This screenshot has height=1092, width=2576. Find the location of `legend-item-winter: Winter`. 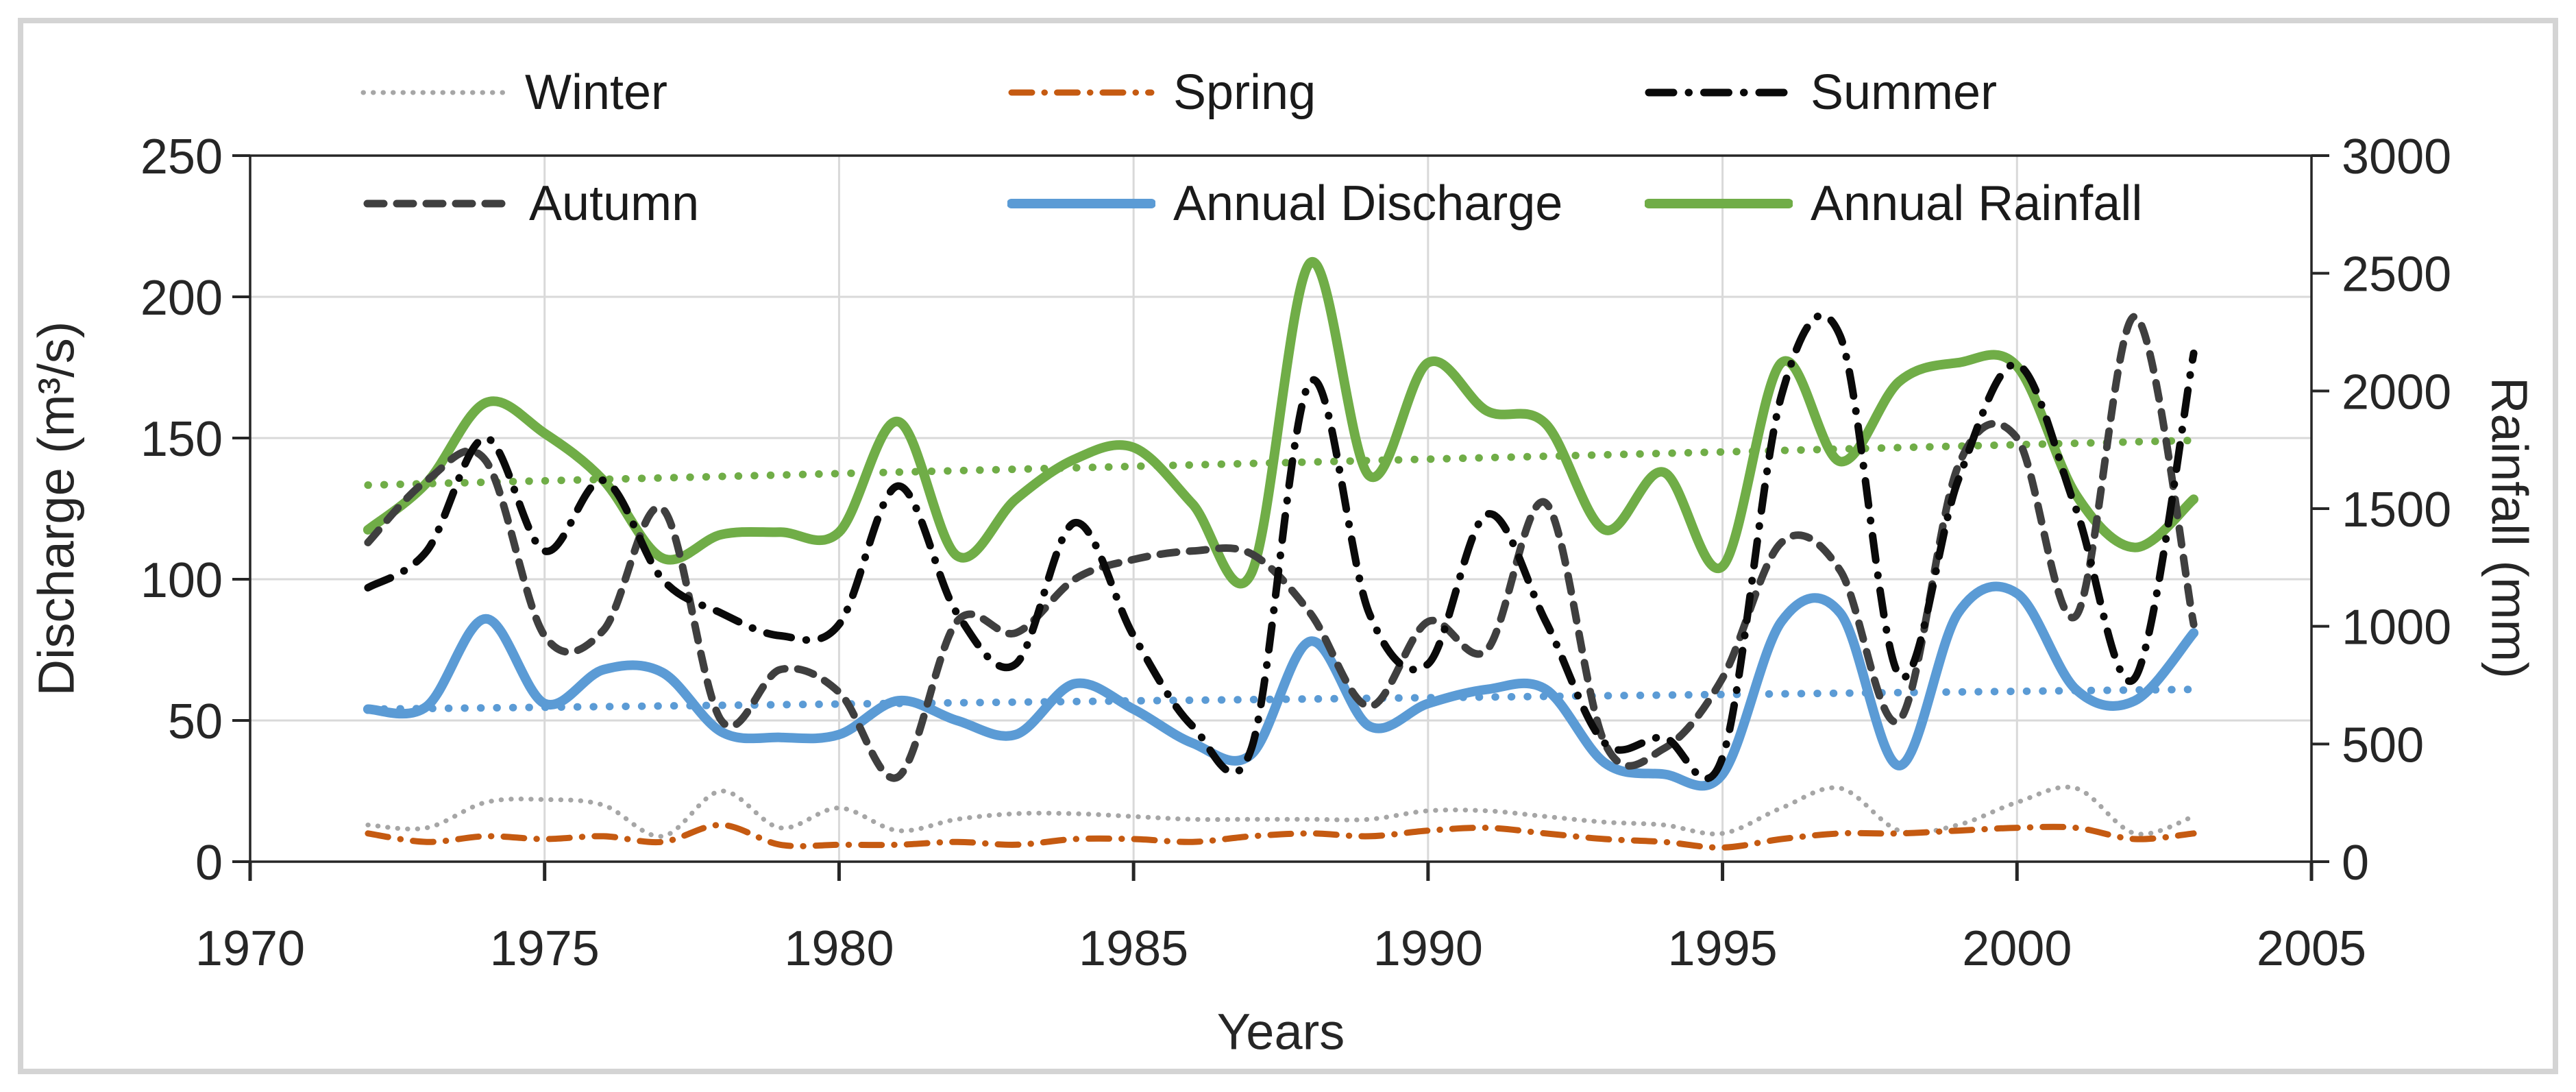

legend-item-winter: Winter is located at coordinates (513, 92).